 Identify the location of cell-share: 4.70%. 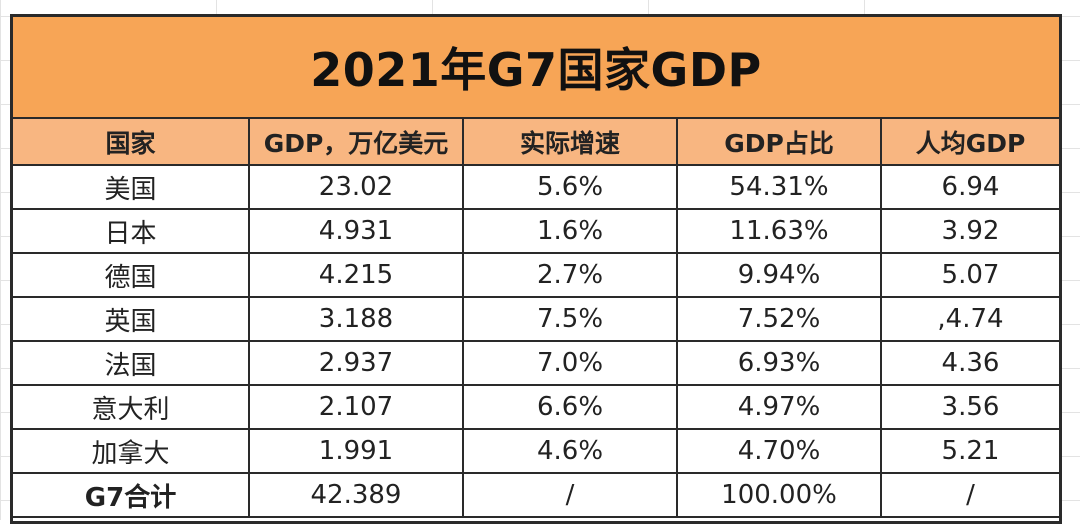
(779, 451).